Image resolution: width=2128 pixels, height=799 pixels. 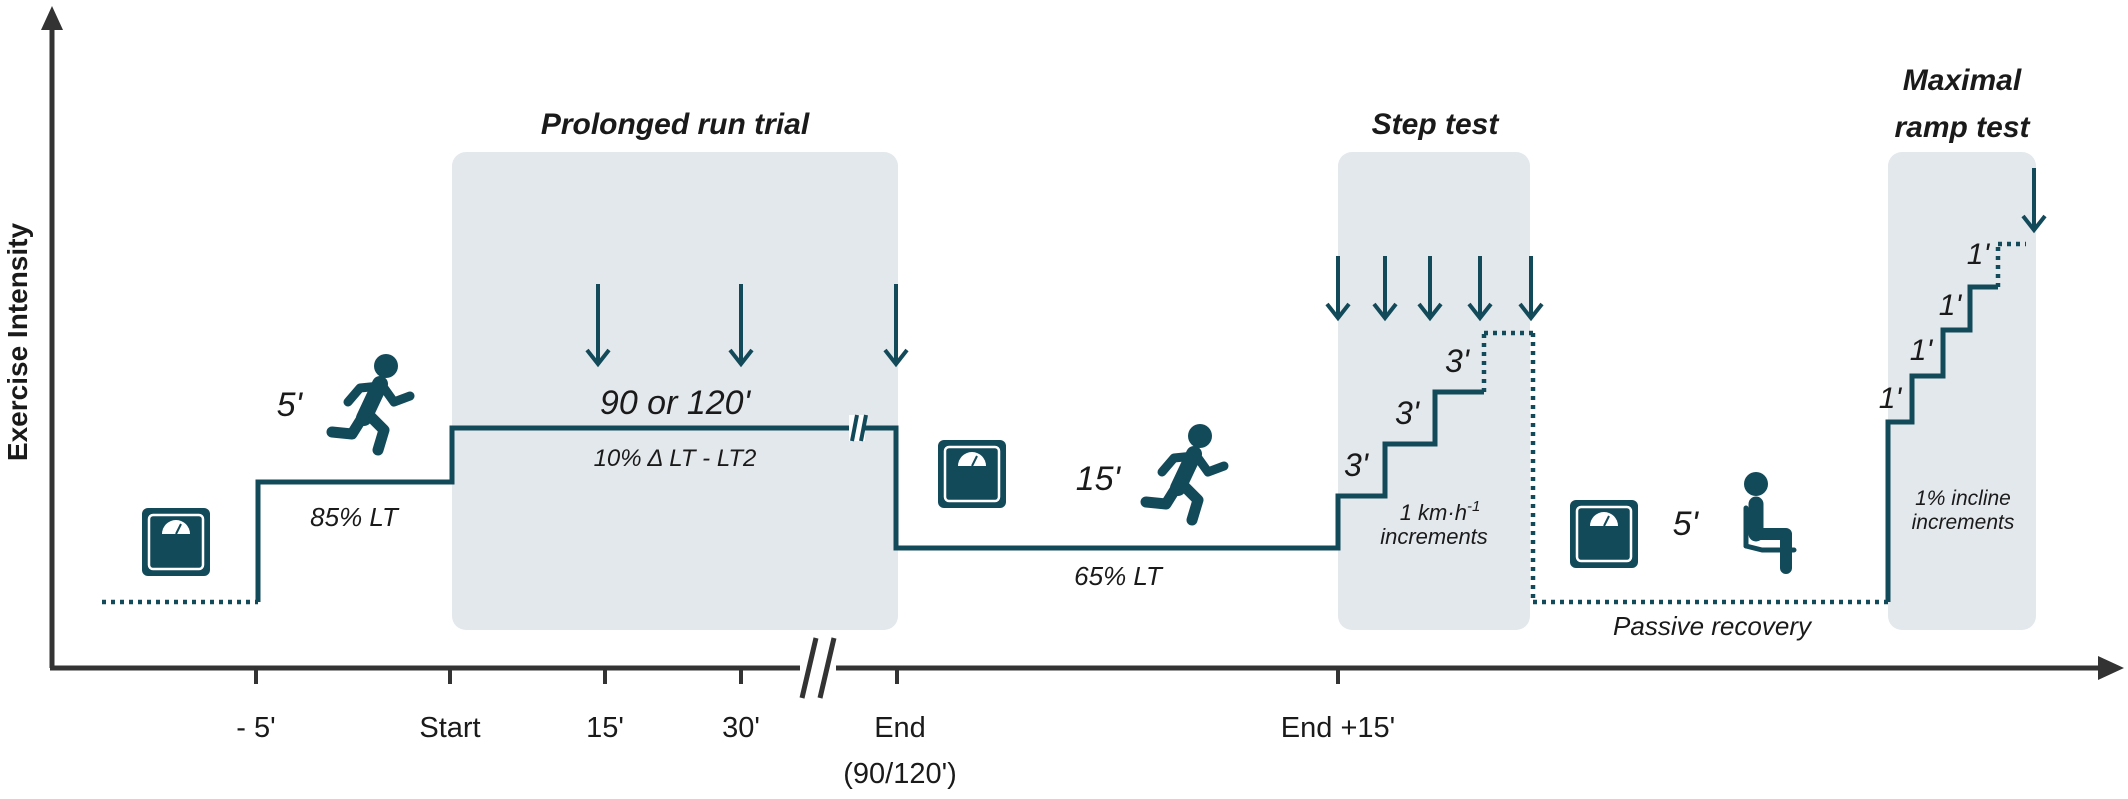 What do you see at coordinates (1962, 80) in the screenshot?
I see `ramp-test-title-line1: Maximal` at bounding box center [1962, 80].